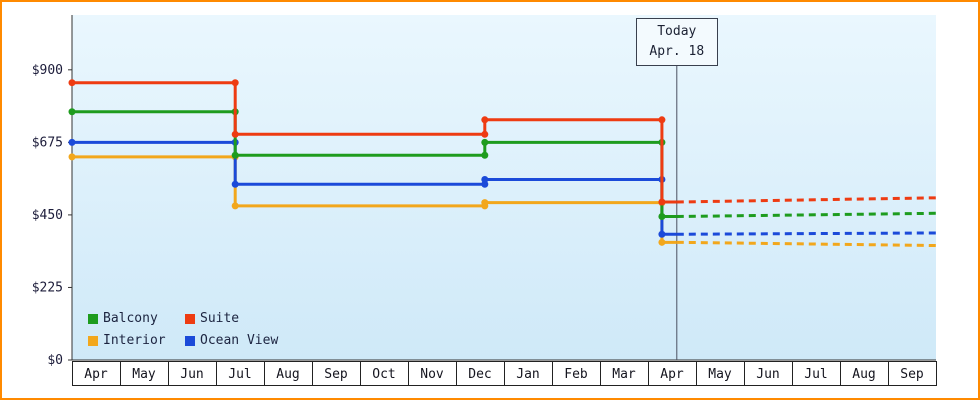 The height and width of the screenshot is (400, 980). Describe the element at coordinates (190, 340) in the screenshot. I see `ocean-view-swatch-icon` at that location.